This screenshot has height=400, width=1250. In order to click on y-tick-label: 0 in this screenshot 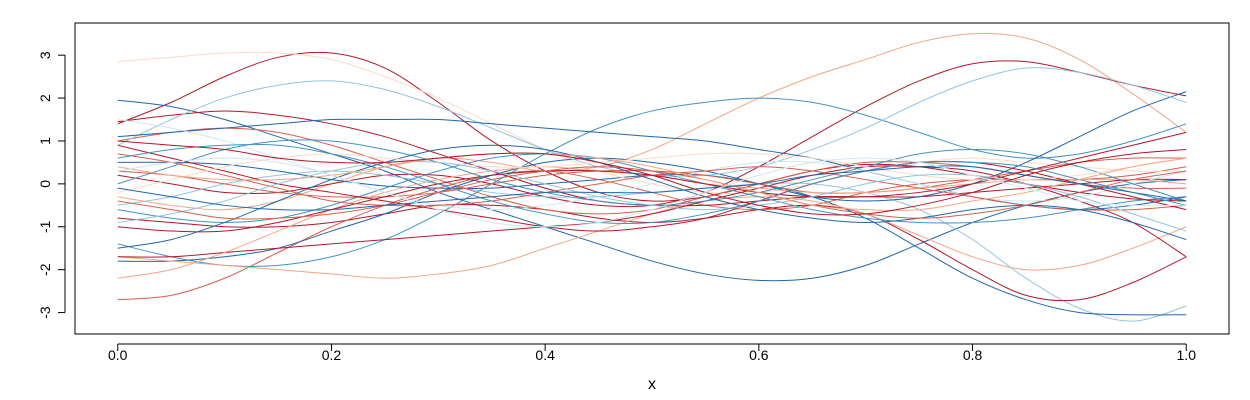, I will do `click(45, 184)`.